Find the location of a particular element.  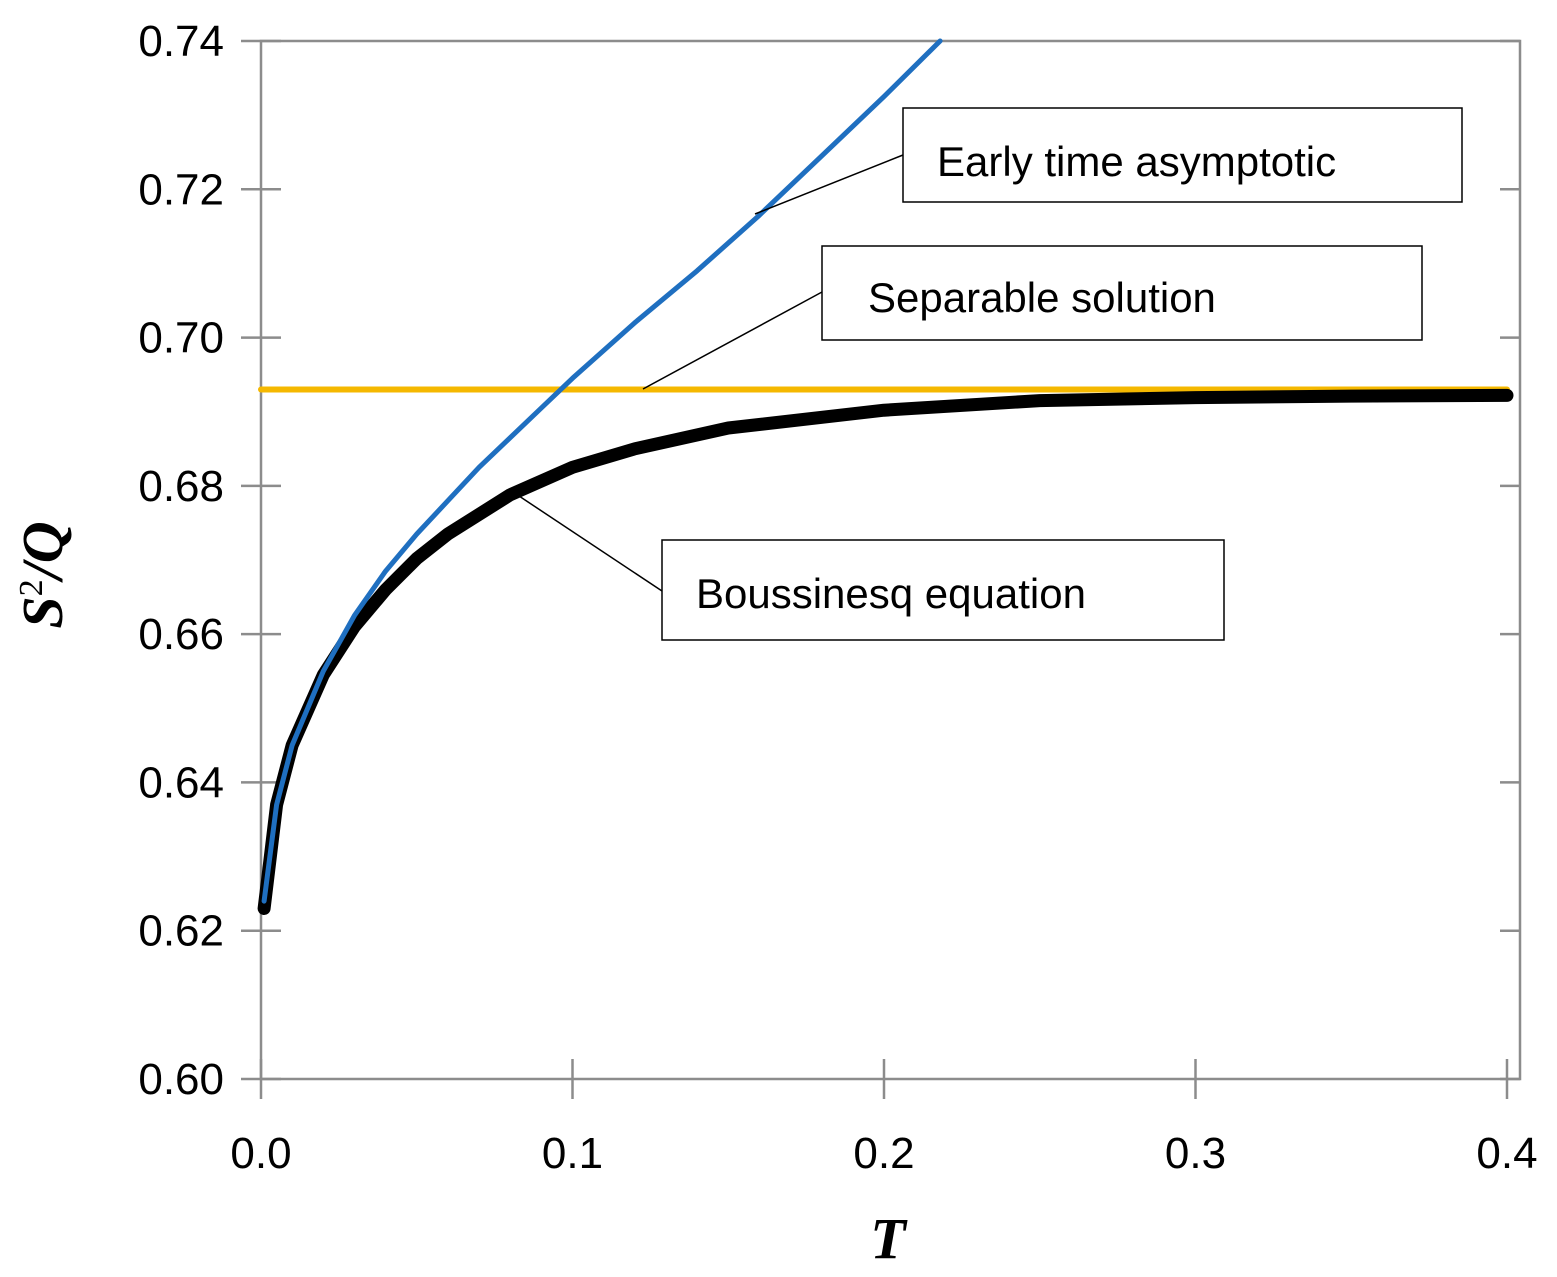

y-tick-label: 0.70 is located at coordinates (181, 338).